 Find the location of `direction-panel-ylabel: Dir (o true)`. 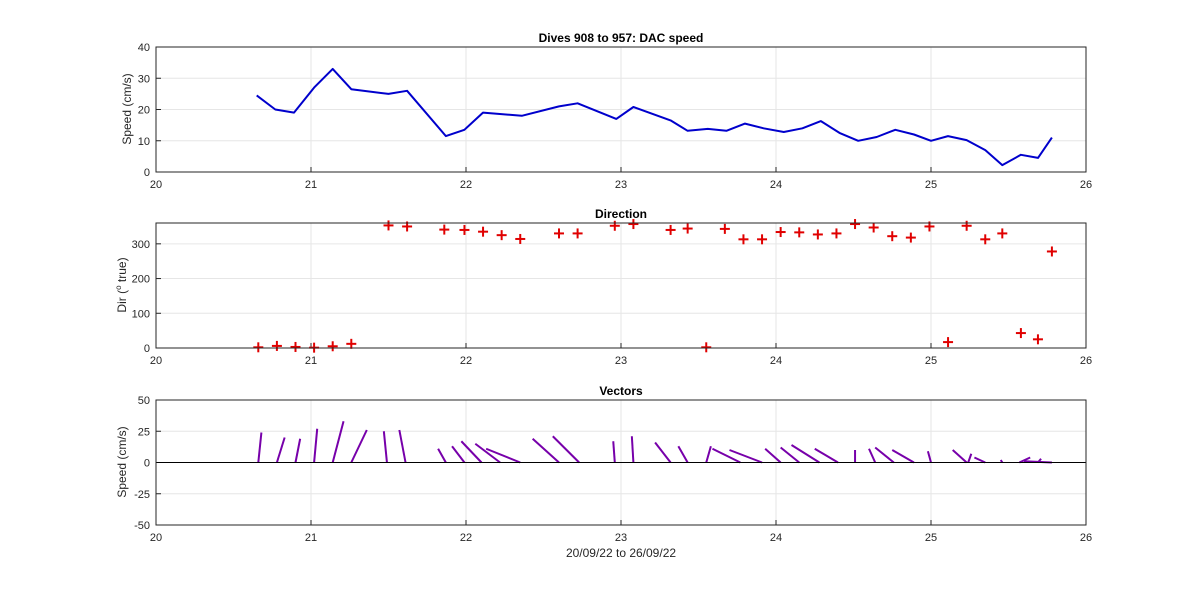

direction-panel-ylabel: Dir (o true) is located at coordinates (121, 284).